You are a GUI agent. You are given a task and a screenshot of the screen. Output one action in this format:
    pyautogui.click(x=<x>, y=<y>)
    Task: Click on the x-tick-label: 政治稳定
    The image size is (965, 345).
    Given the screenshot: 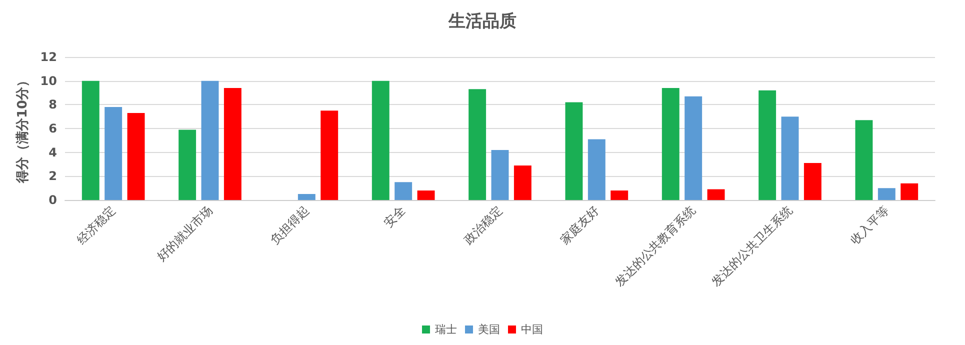 What is the action you would take?
    pyautogui.click(x=483, y=225)
    